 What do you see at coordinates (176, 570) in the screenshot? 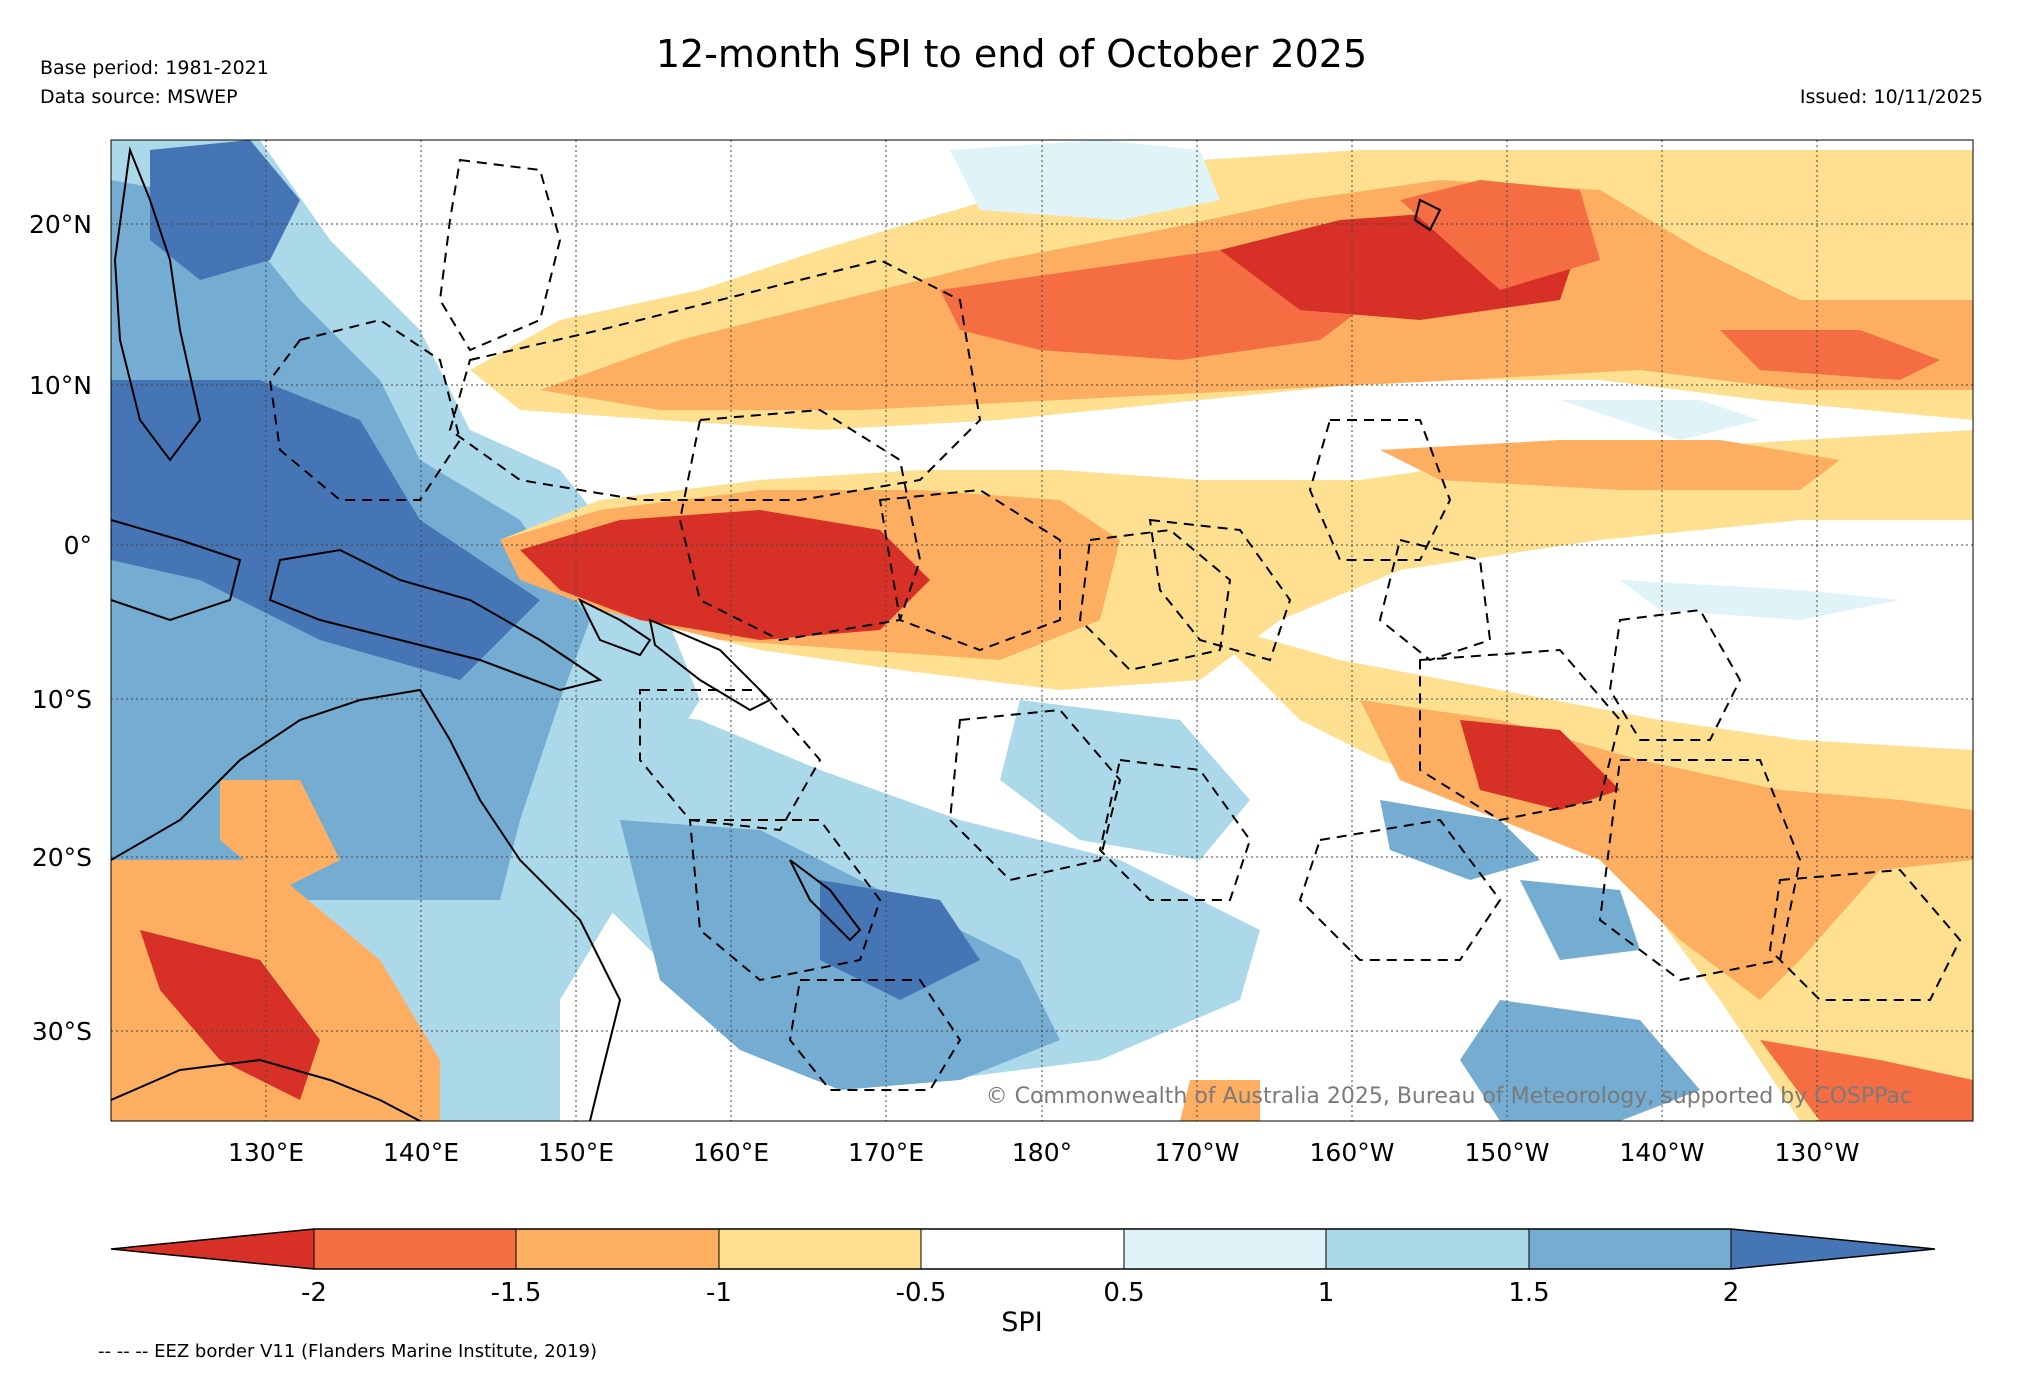
I see `indonesia-coastline` at bounding box center [176, 570].